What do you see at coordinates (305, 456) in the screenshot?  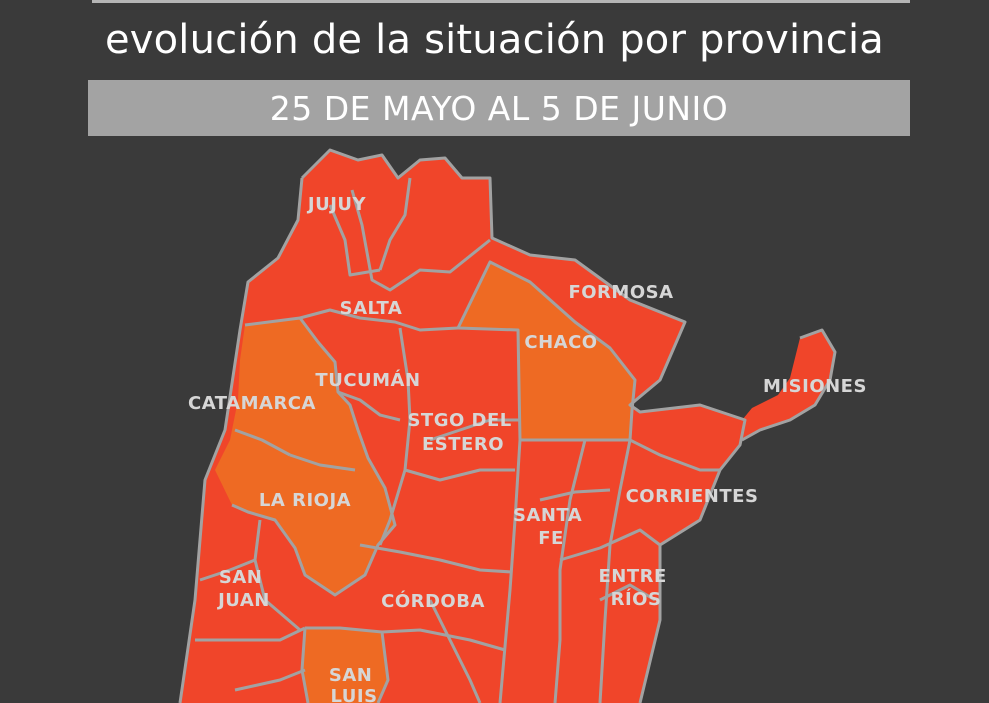 I see `region-catamarca-la-rioja` at bounding box center [305, 456].